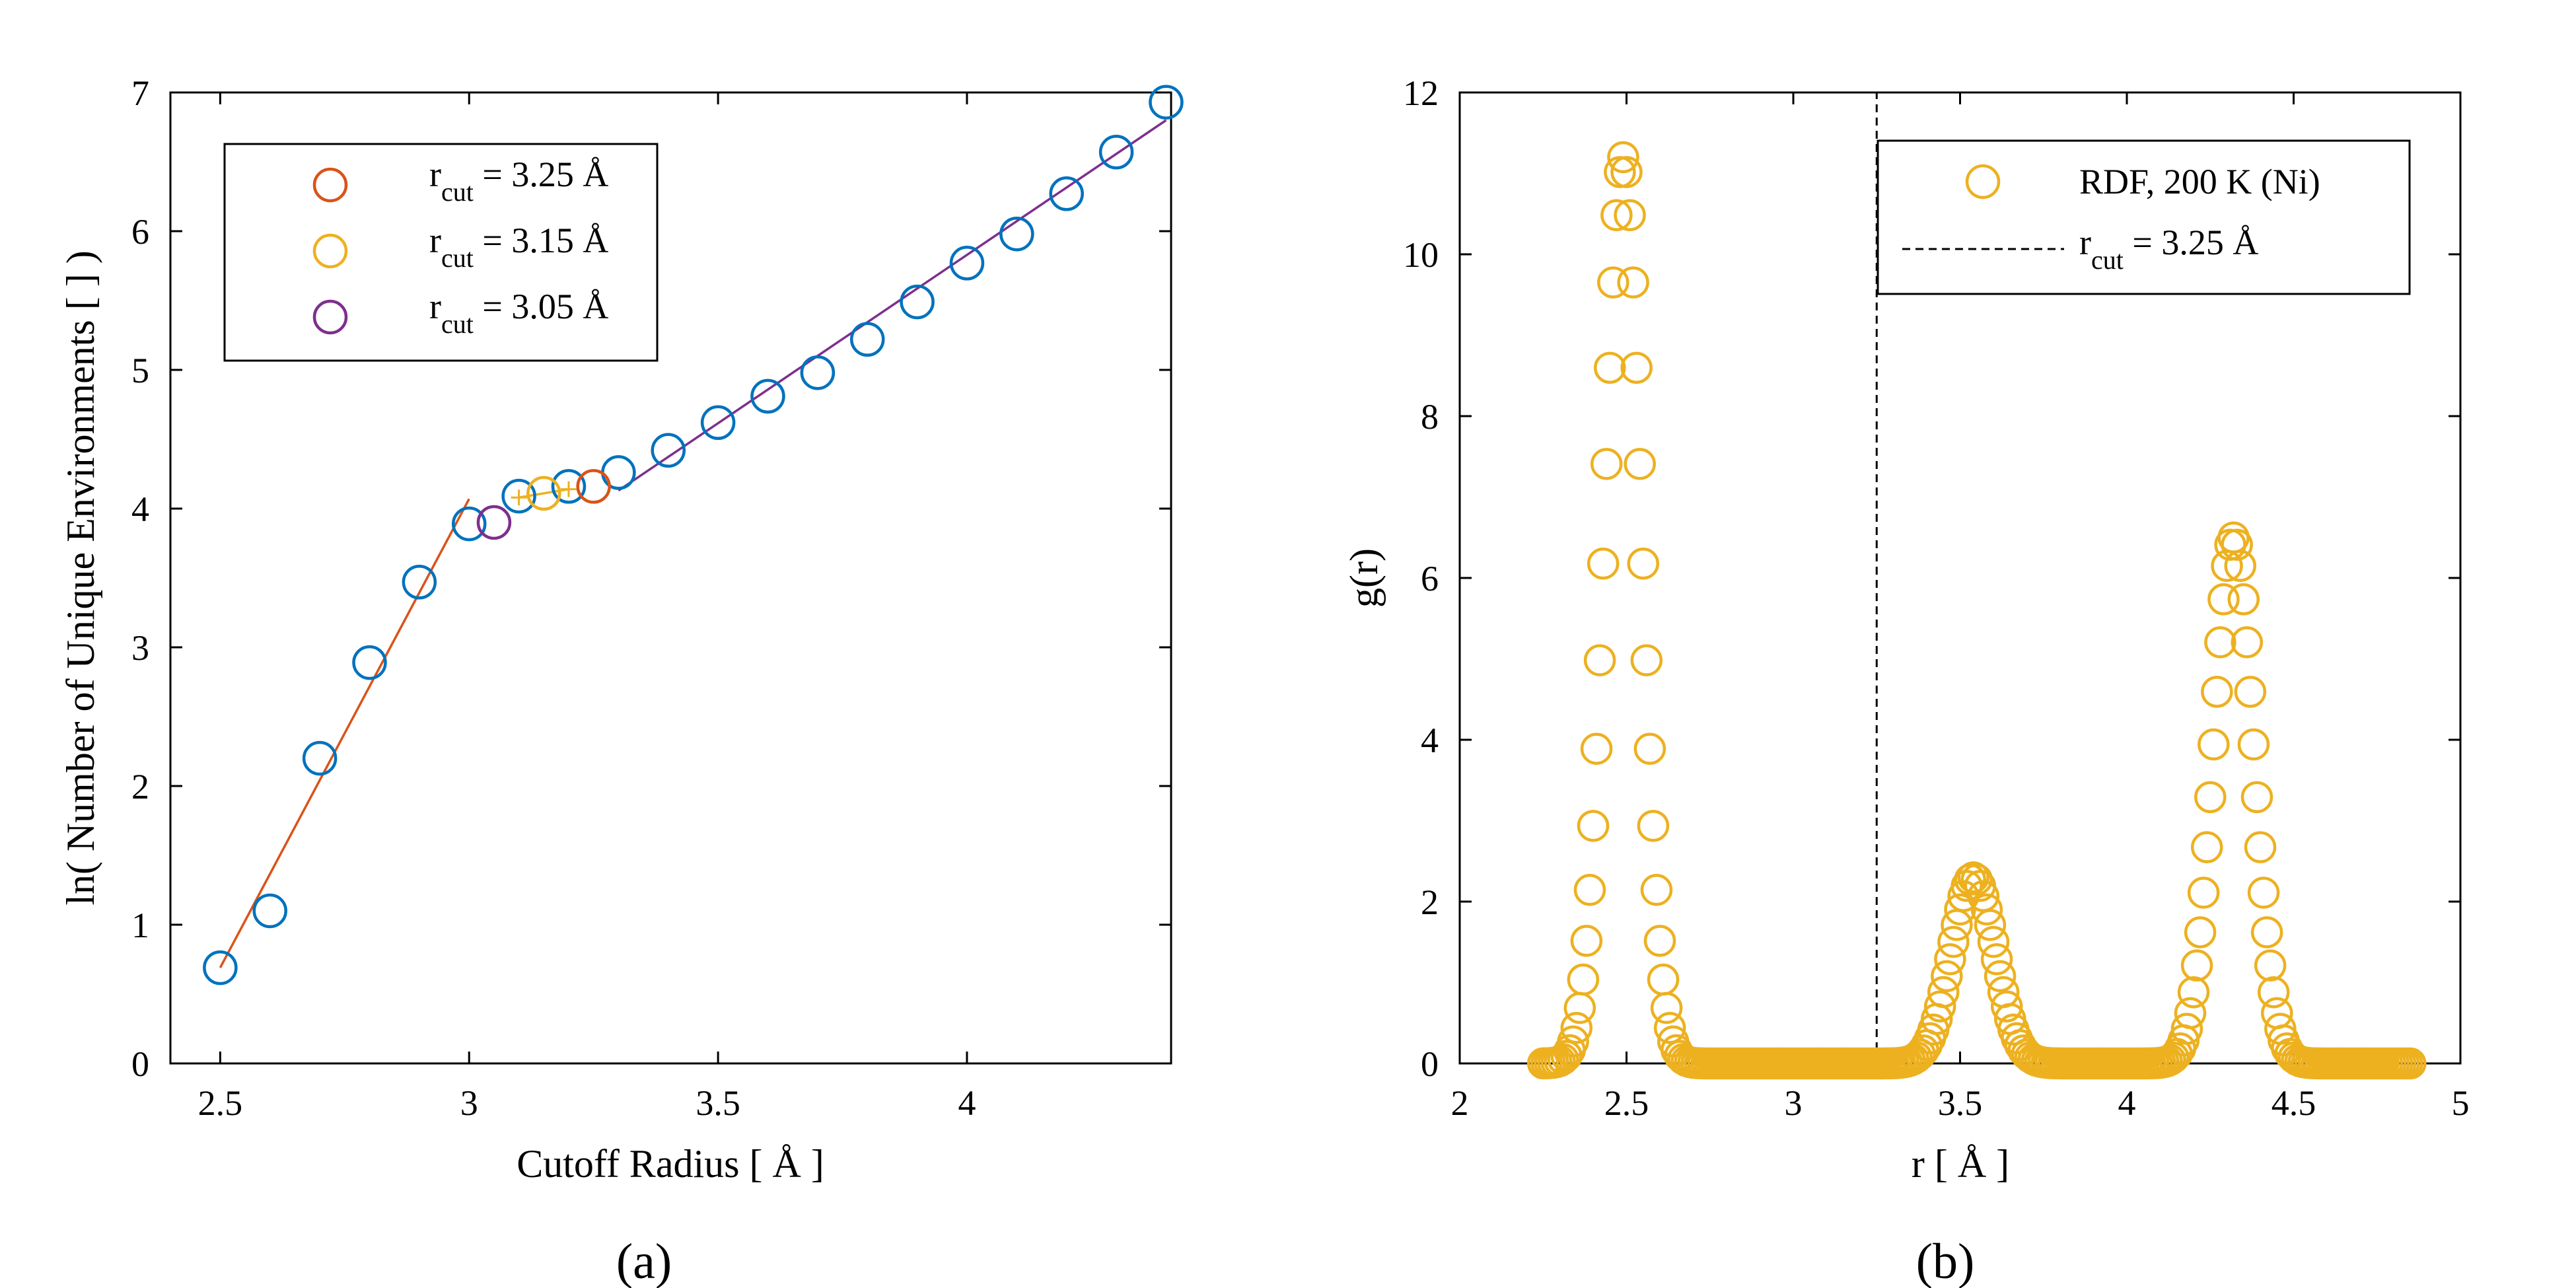 This screenshot has width=2576, height=1288. I want to click on panel-a-y-tick-label: 4, so click(140, 509).